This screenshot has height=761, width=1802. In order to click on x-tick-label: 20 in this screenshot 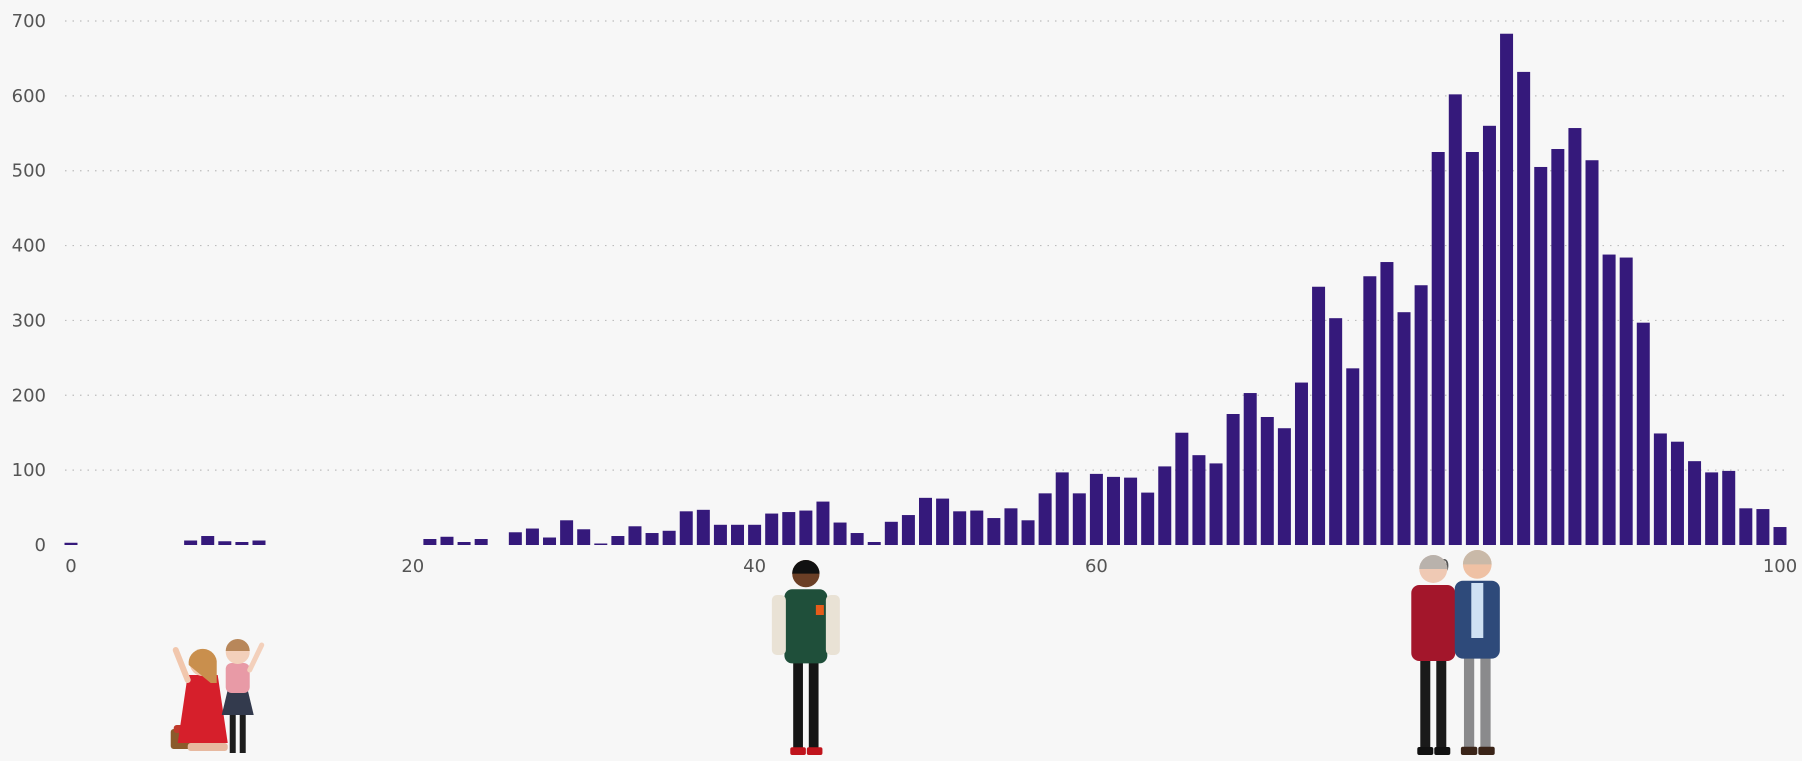, I will do `click(412, 566)`.